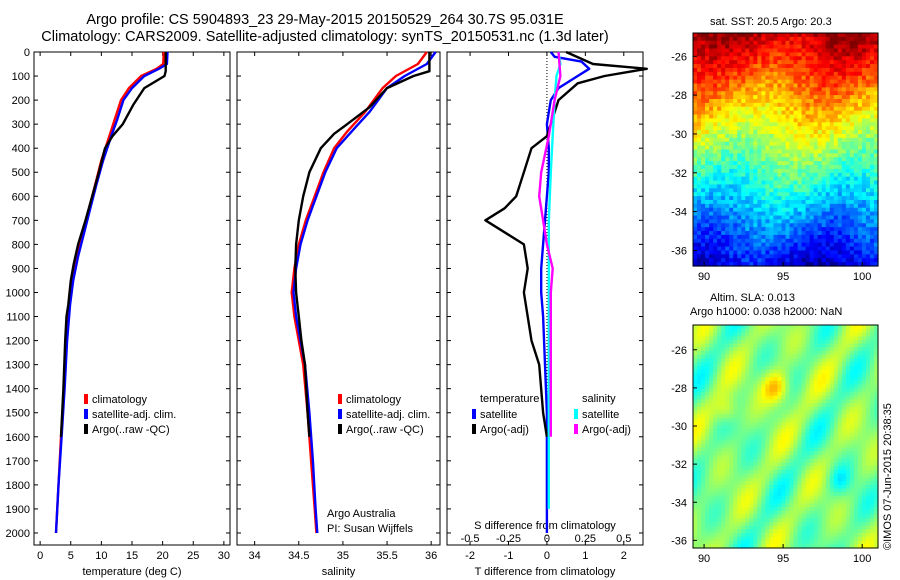  Describe the element at coordinates (224, 556) in the screenshot. I see `xtick-label: 30` at that location.